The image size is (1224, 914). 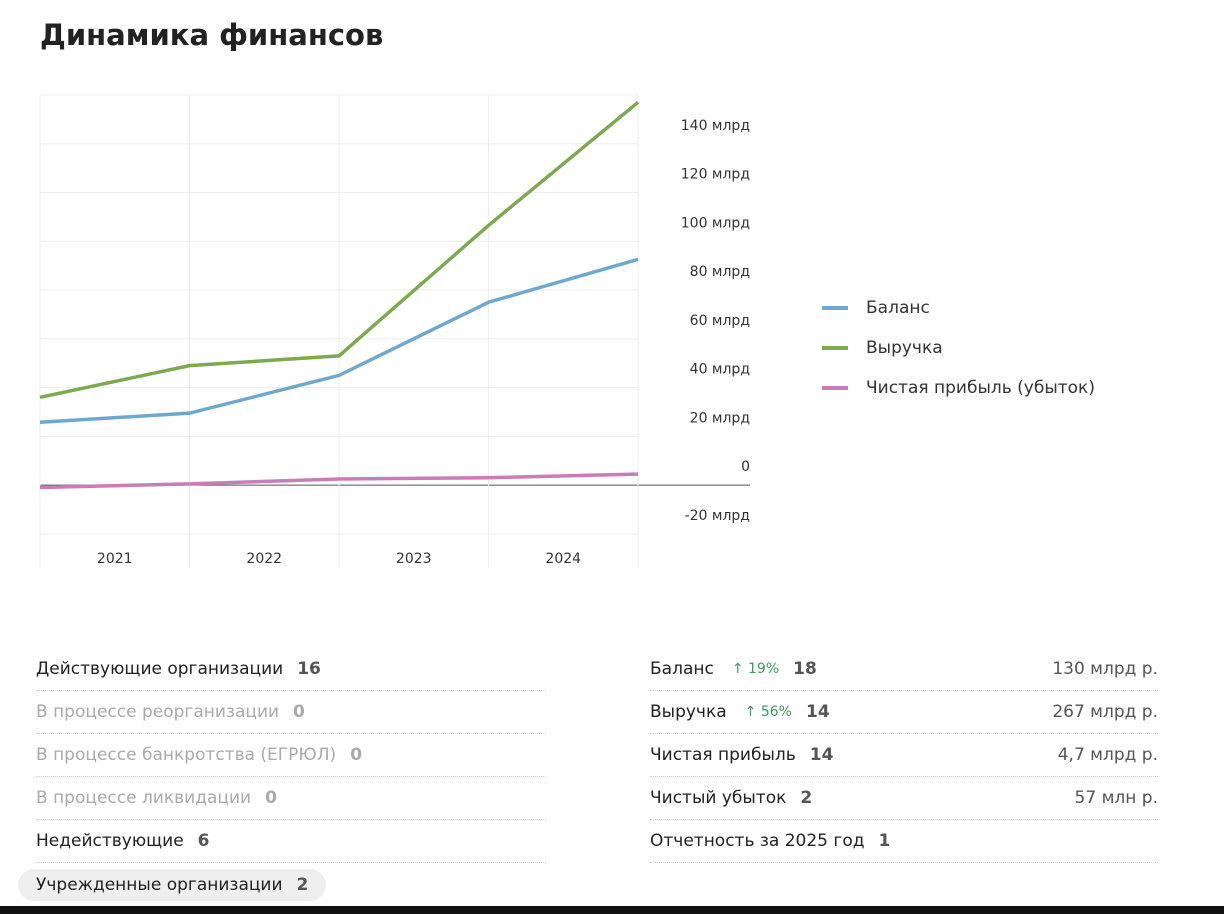 What do you see at coordinates (904, 669) in the screenshot?
I see `finance-row: Баланс ↑ 19% 18 130 млрд р.` at bounding box center [904, 669].